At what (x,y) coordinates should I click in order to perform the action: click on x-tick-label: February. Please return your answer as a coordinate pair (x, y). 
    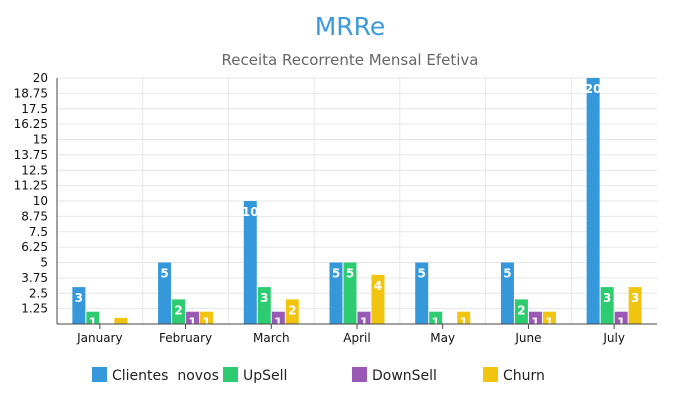
    Looking at the image, I should click on (185, 338).